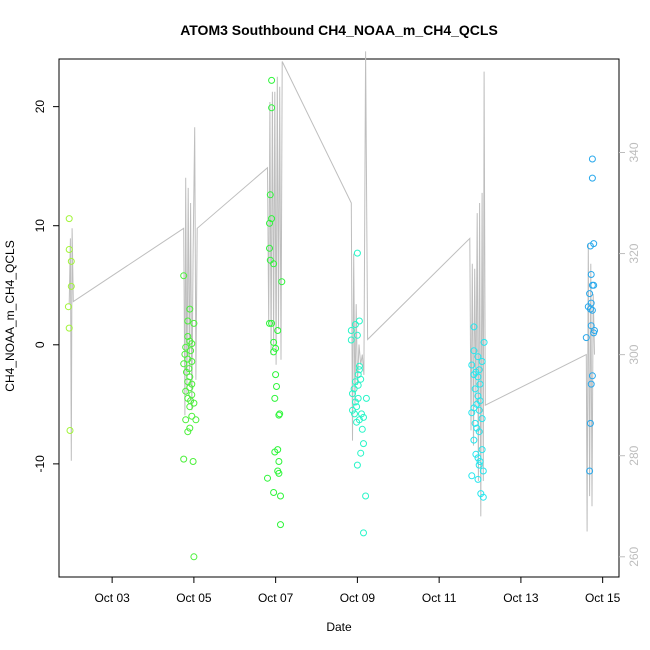  Describe the element at coordinates (10, 315) in the screenshot. I see `y-axis-label: CH4_NOAA_m_CH4_QCLS` at that location.